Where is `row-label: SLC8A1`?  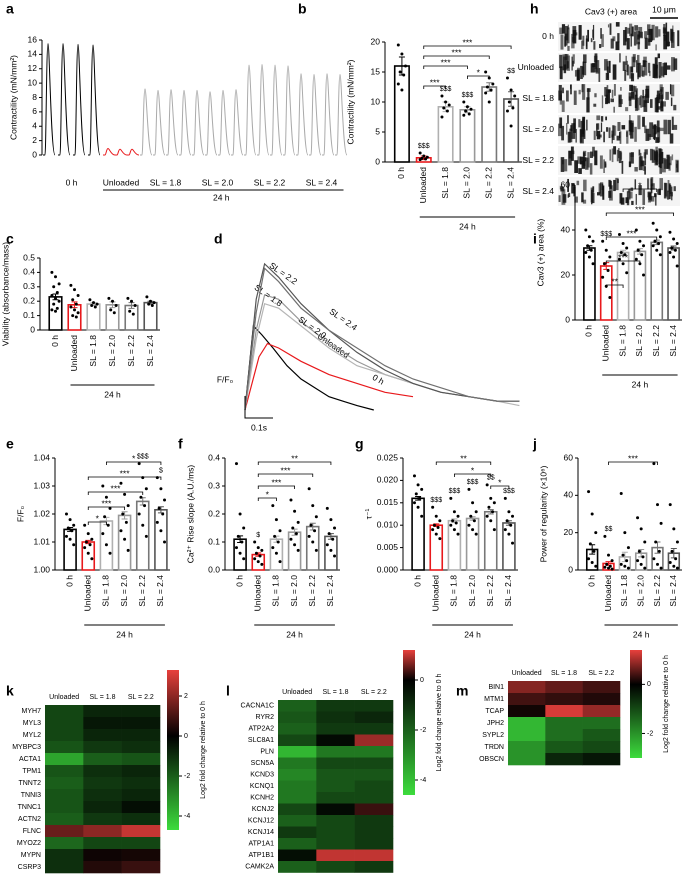
row-label: SLC8A1 is located at coordinates (261, 740).